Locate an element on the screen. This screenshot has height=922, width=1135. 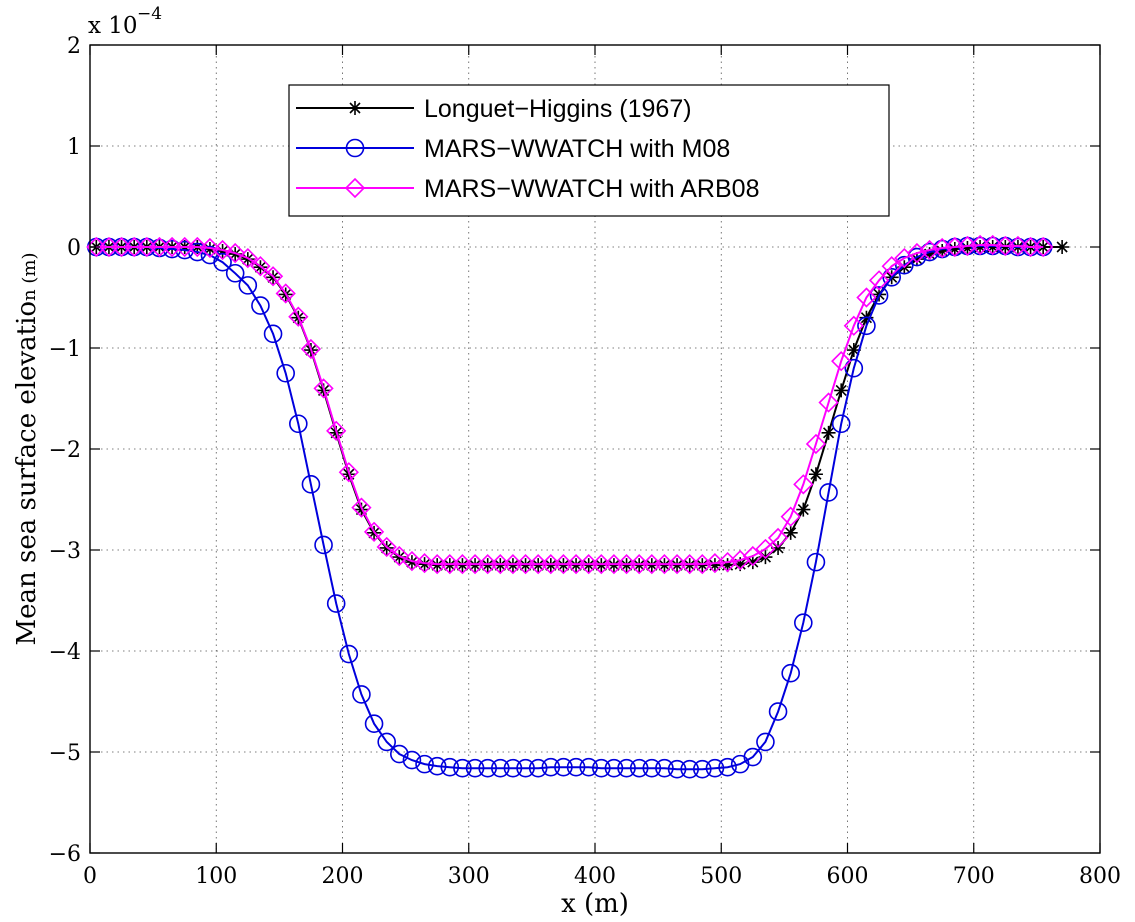
multiplier-exponent: −4 is located at coordinates (149, 14).